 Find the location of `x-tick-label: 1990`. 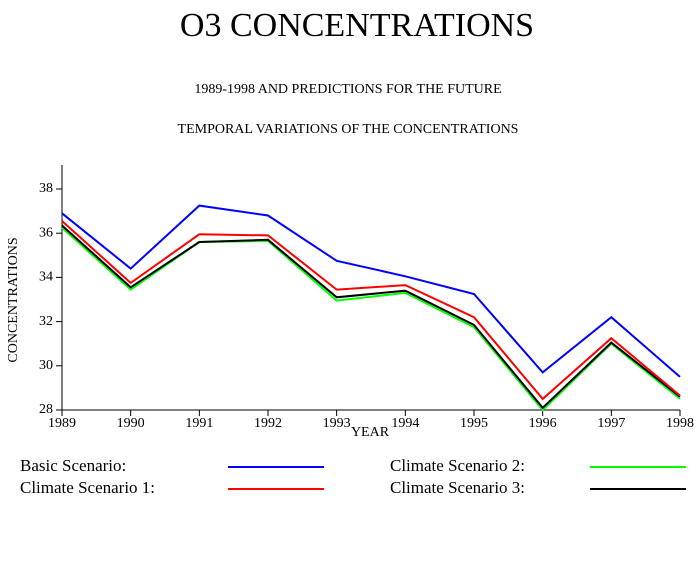

x-tick-label: 1990 is located at coordinates (131, 423).